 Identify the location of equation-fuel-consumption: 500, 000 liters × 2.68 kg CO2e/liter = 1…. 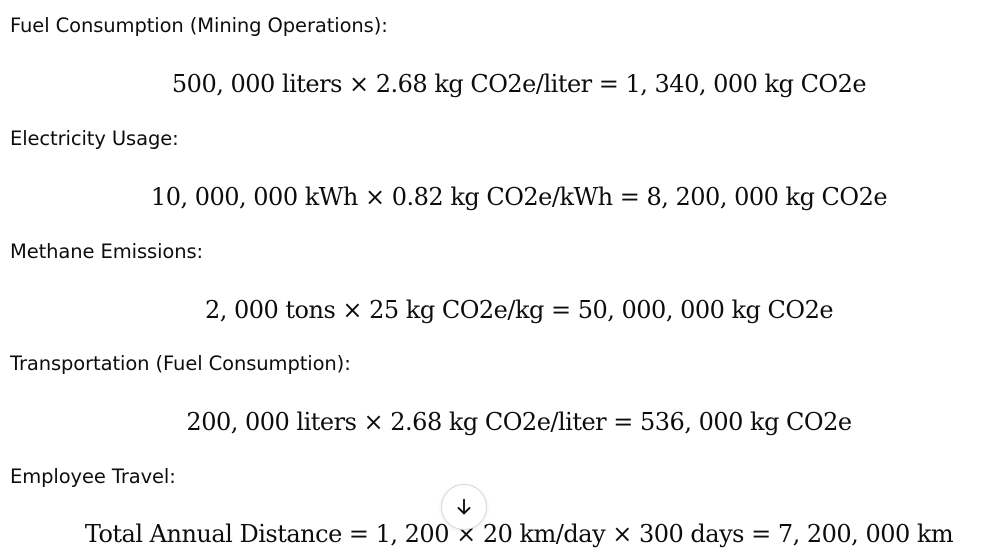
(519, 84).